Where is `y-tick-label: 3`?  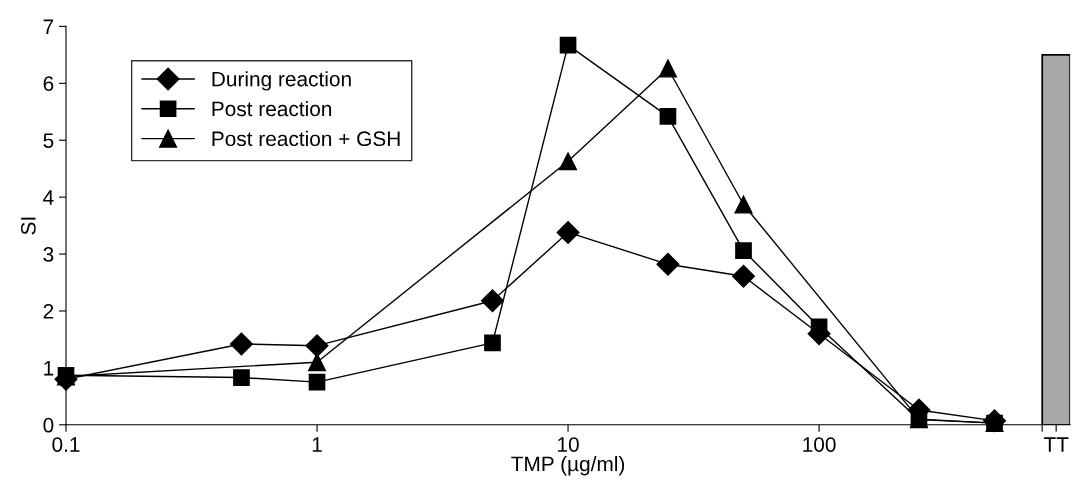
y-tick-label: 3 is located at coordinates (48, 254).